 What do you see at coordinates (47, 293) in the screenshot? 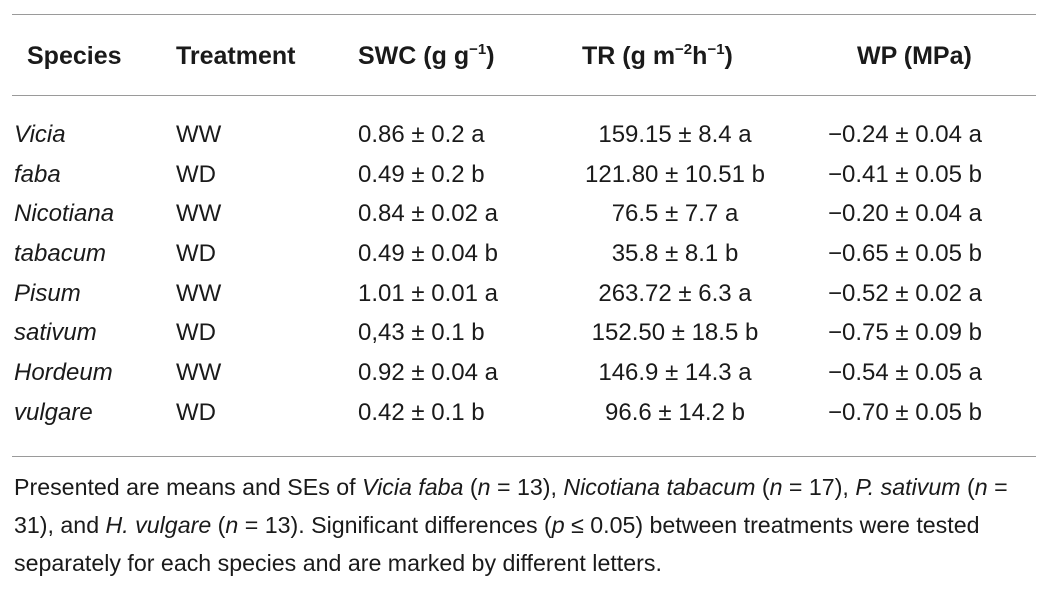
I see `cell-species: Pisum` at bounding box center [47, 293].